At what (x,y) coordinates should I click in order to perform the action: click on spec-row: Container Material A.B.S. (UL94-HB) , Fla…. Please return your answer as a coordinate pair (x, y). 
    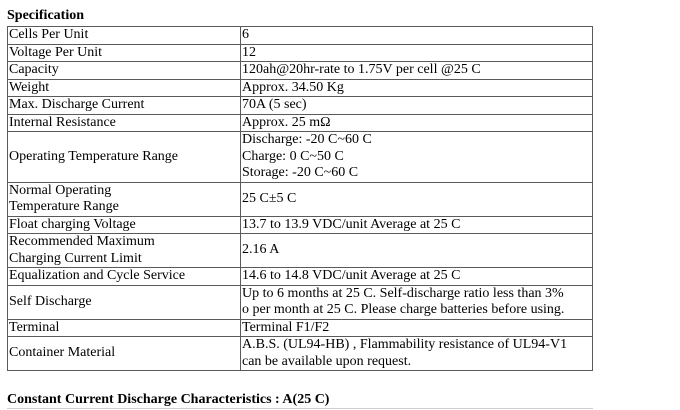
    Looking at the image, I should click on (300, 353).